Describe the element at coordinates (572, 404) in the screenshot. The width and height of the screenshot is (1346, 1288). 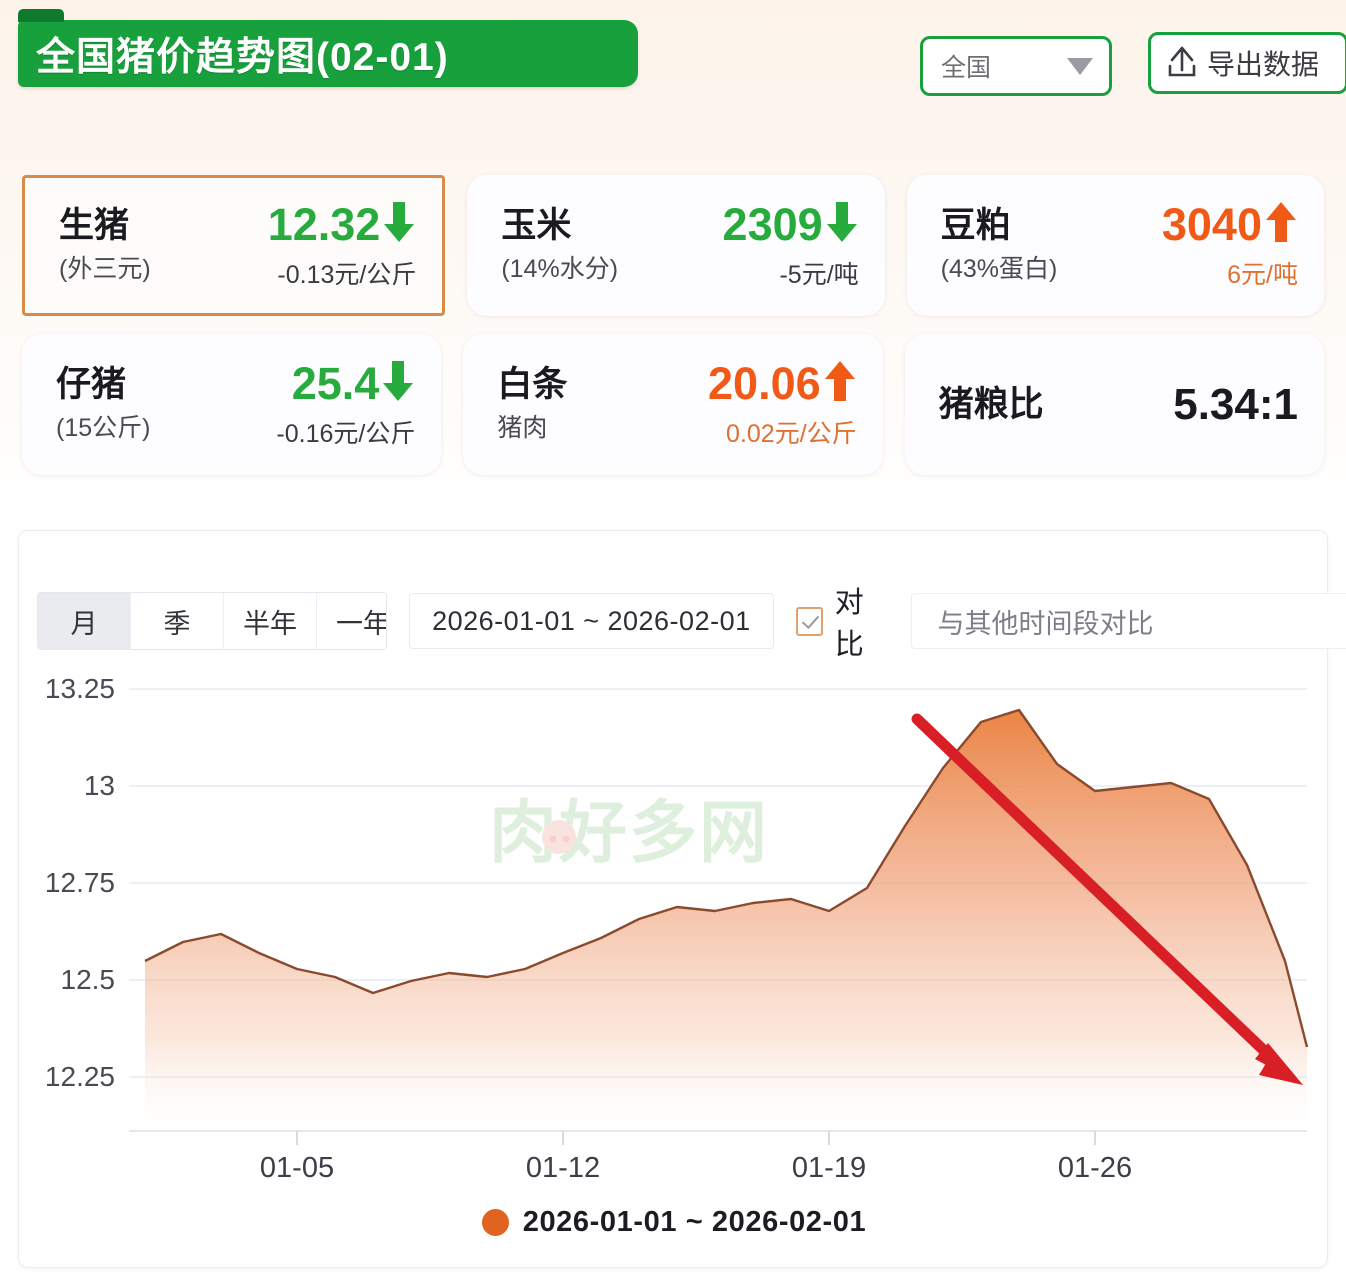
I see `stat-card-left: 白条 猪肉` at that location.